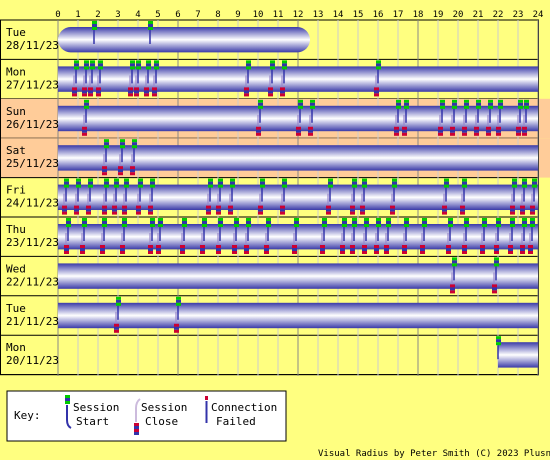 The height and width of the screenshot is (460, 550). I want to click on key-session-close-line1: Session, so click(164, 407).